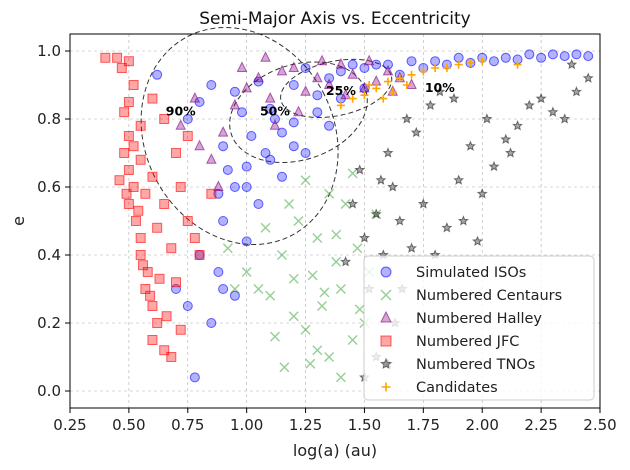  I want to click on series-numbered-jfc, so click(158, 207).